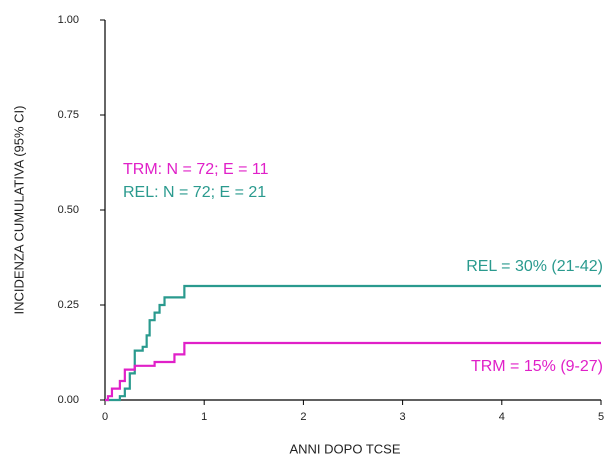 The image size is (607, 461). What do you see at coordinates (194, 192) in the screenshot?
I see `annotation: REL: N = 72; E = 21` at bounding box center [194, 192].